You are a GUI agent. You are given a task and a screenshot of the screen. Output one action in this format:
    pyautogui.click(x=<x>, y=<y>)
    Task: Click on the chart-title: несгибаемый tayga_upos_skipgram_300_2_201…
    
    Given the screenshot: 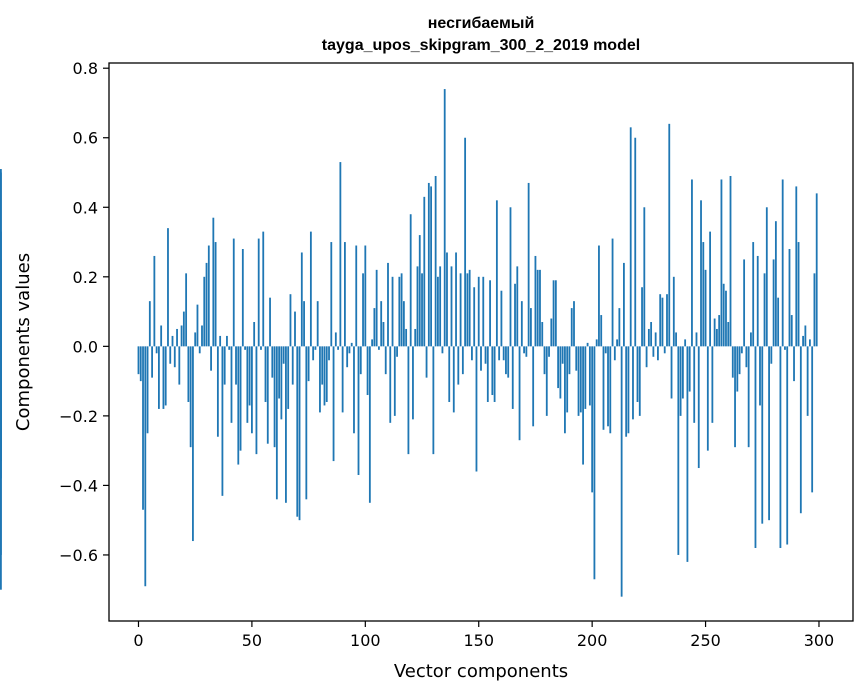 What is the action you would take?
    pyautogui.click(x=481, y=34)
    